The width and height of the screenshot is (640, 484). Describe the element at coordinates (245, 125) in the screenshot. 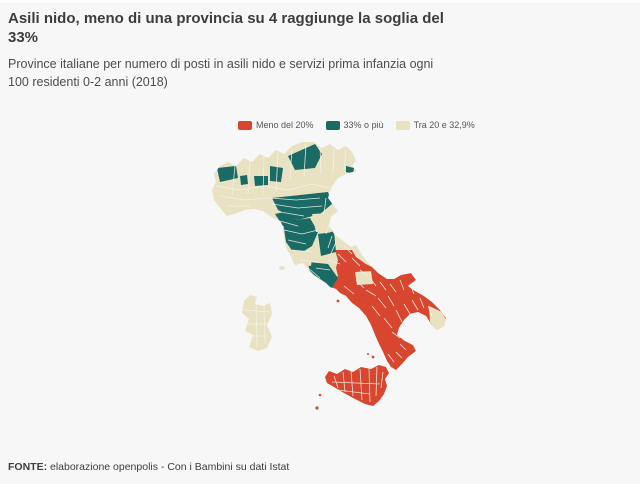

I see `legend-swatch-red-icon` at that location.